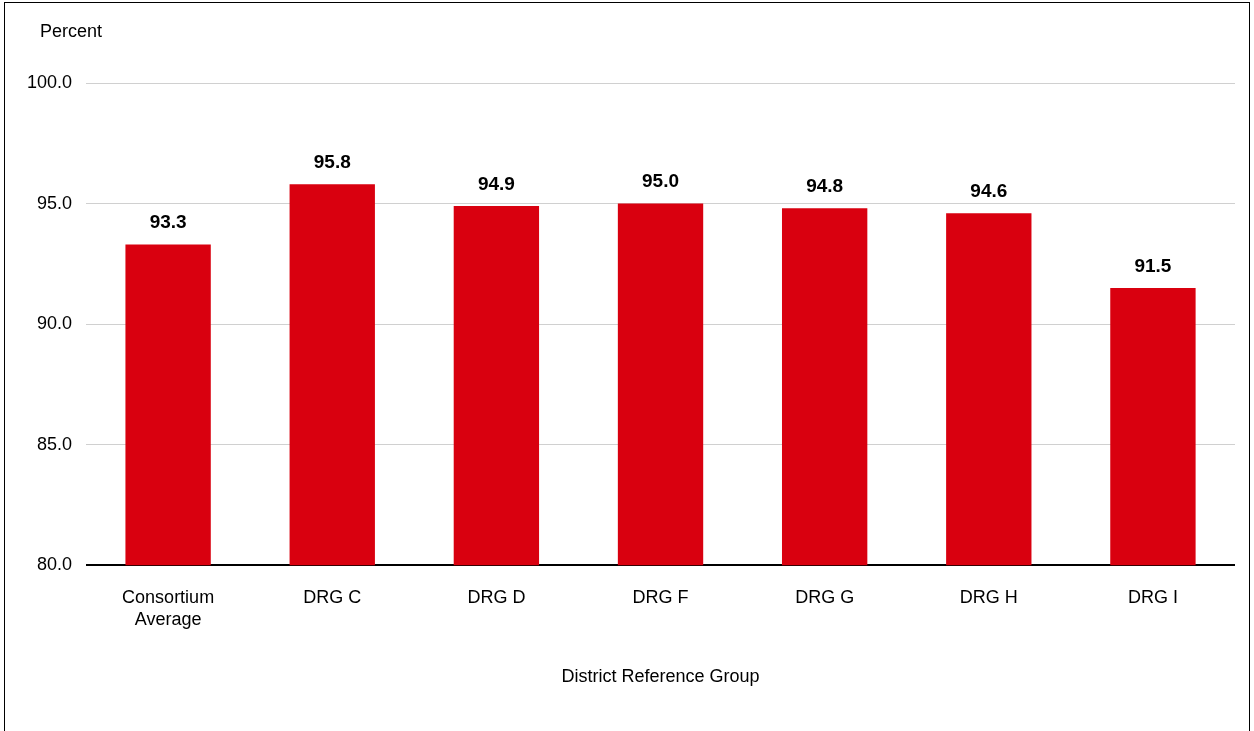 This screenshot has height=731, width=1254. Describe the element at coordinates (332, 161) in the screenshot. I see `data-label: 95.8` at that location.